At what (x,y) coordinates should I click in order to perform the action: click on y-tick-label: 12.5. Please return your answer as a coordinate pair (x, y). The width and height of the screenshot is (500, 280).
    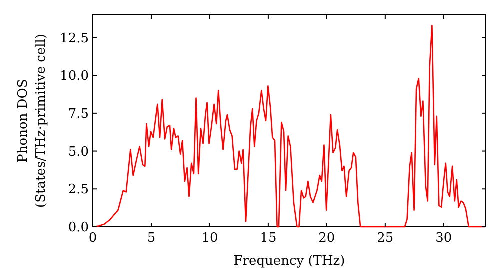
    Looking at the image, I should click on (74, 38).